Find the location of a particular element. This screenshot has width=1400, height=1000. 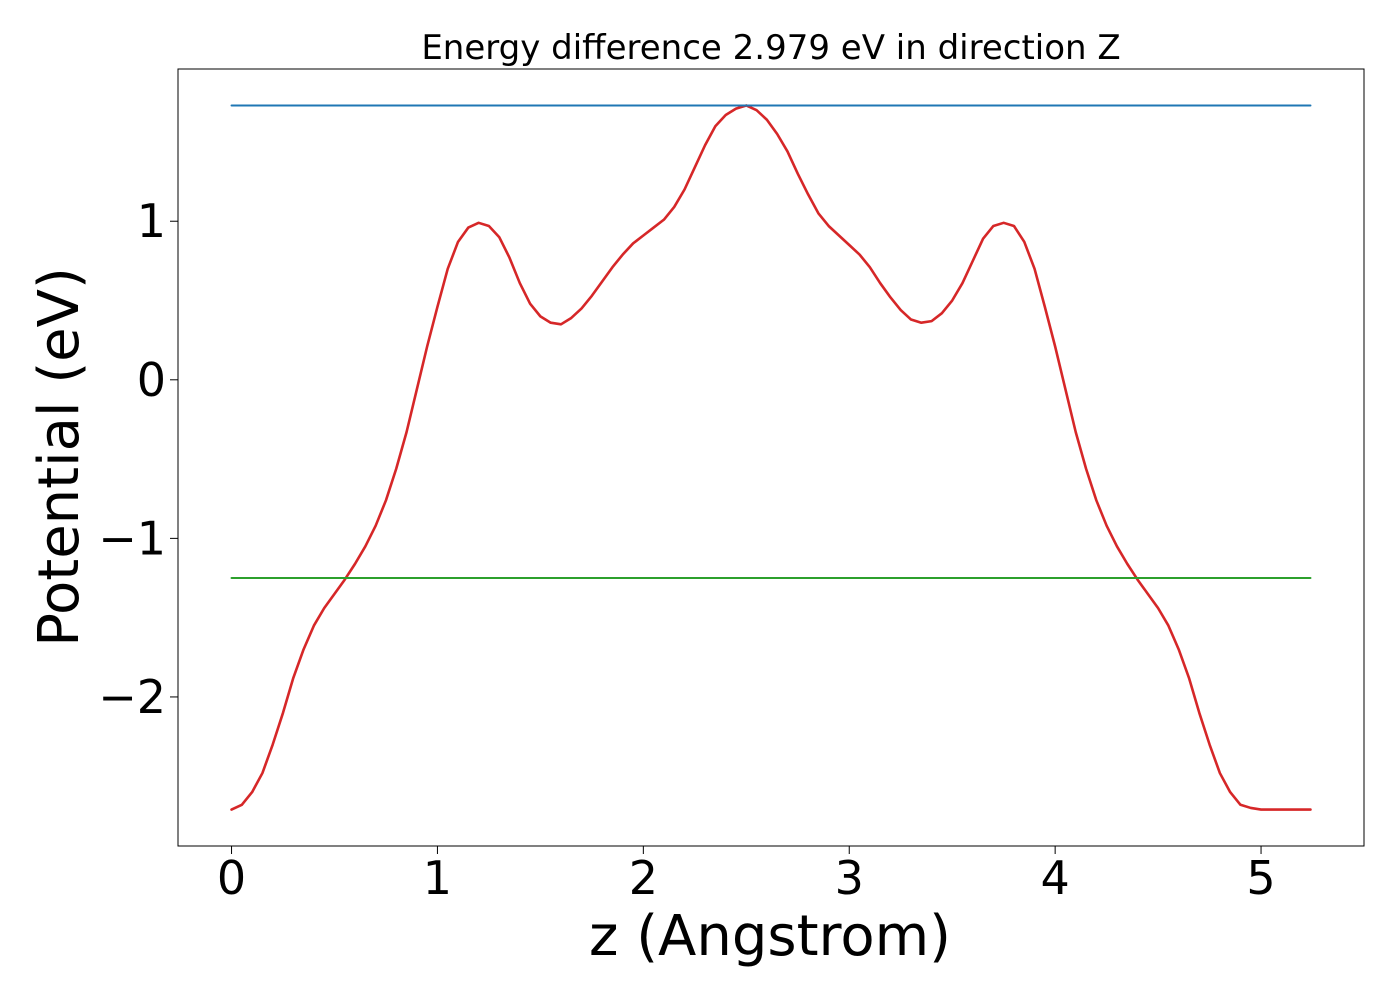

x-tick-label: 3 is located at coordinates (849, 878).